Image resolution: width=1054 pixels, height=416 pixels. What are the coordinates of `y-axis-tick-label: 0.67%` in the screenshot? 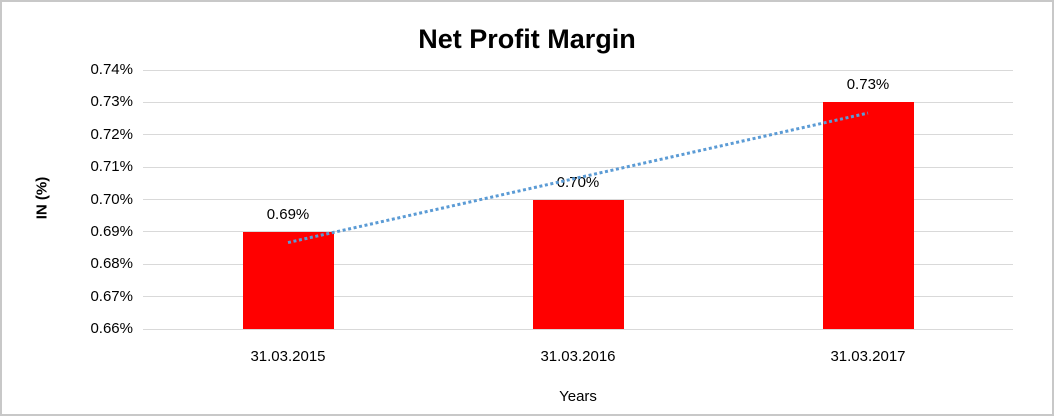 It's located at (111, 296).